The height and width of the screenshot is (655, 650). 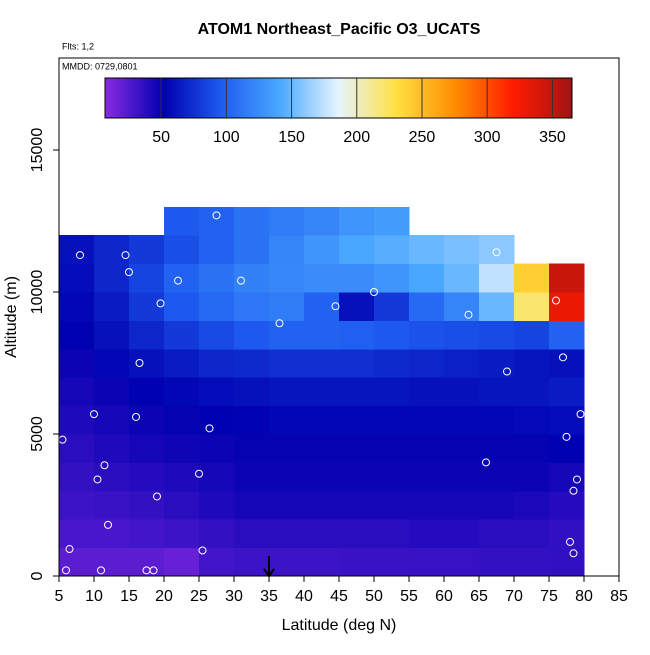 What do you see at coordinates (339, 596) in the screenshot?
I see `x-tick-label: 45` at bounding box center [339, 596].